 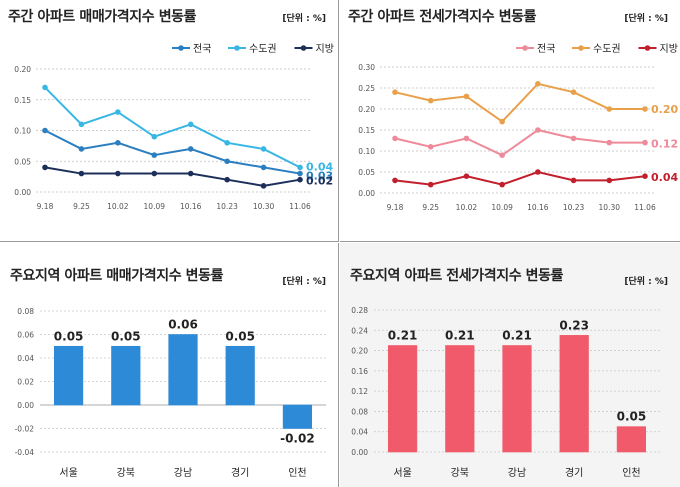 What do you see at coordinates (366, 67) in the screenshot?
I see `y-tick-label: 0.30` at bounding box center [366, 67].